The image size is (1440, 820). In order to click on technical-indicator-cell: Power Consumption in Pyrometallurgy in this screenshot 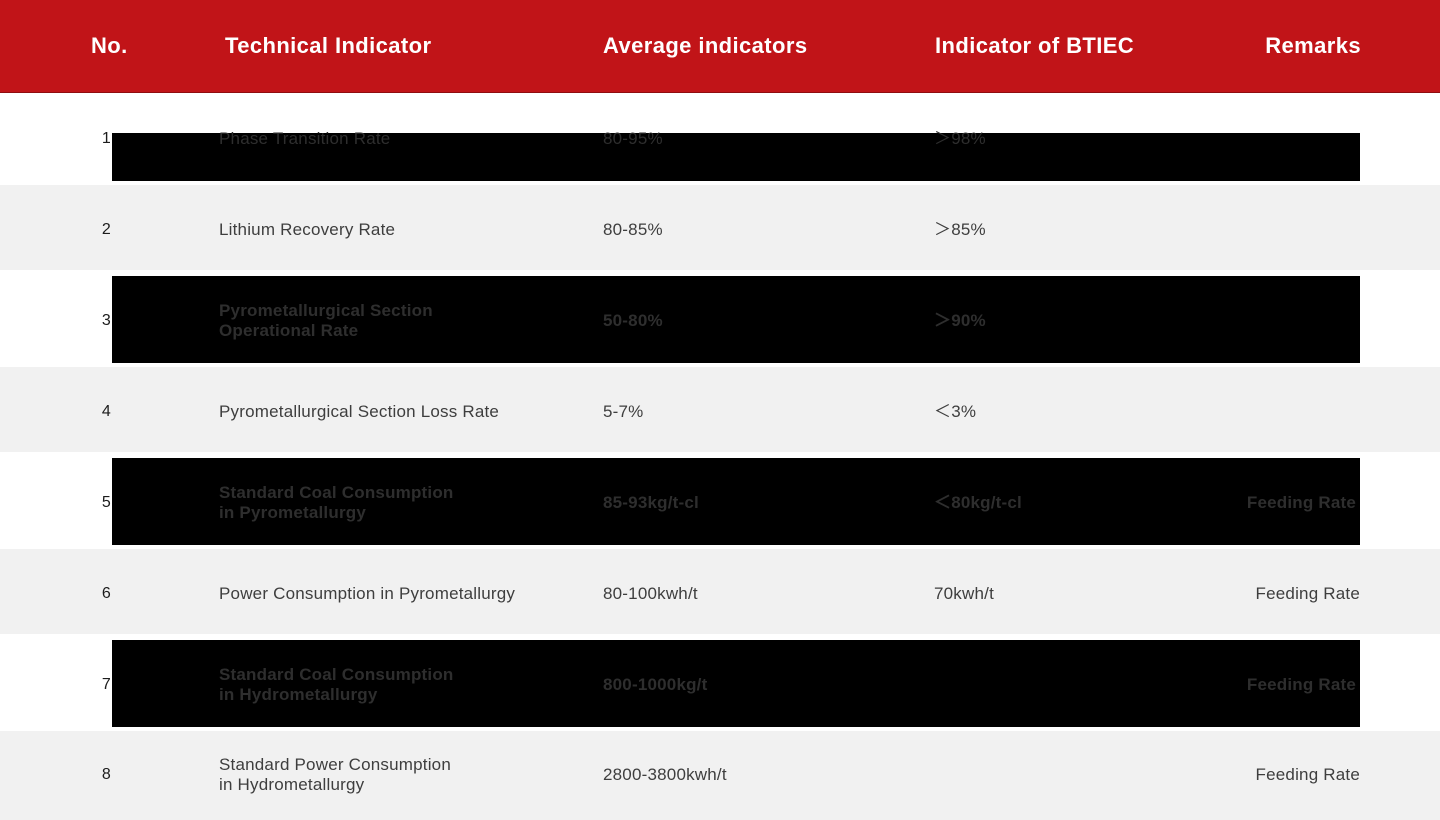, I will do `click(367, 593)`.